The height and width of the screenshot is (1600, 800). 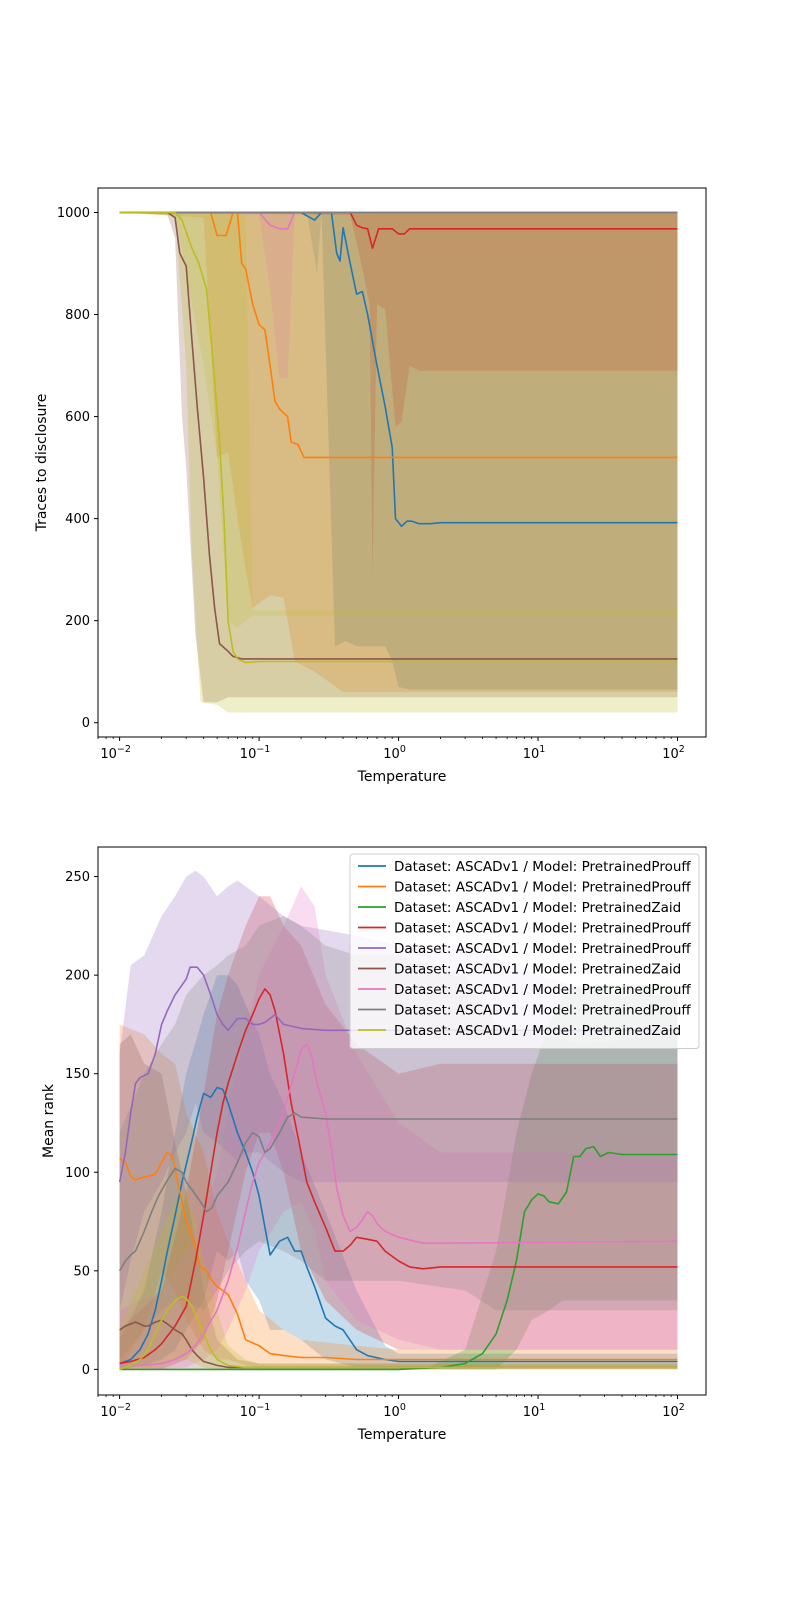 I want to click on y-tick-label: 100, so click(x=77, y=1173).